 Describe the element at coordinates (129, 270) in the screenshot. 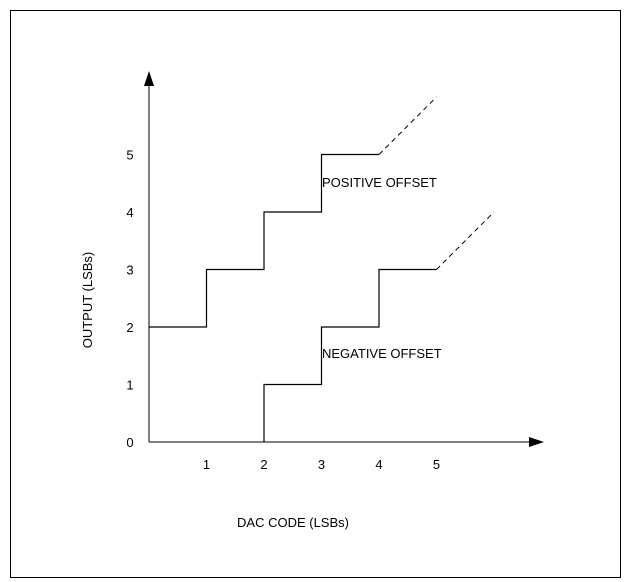

I see `y-tick-label: 3` at that location.